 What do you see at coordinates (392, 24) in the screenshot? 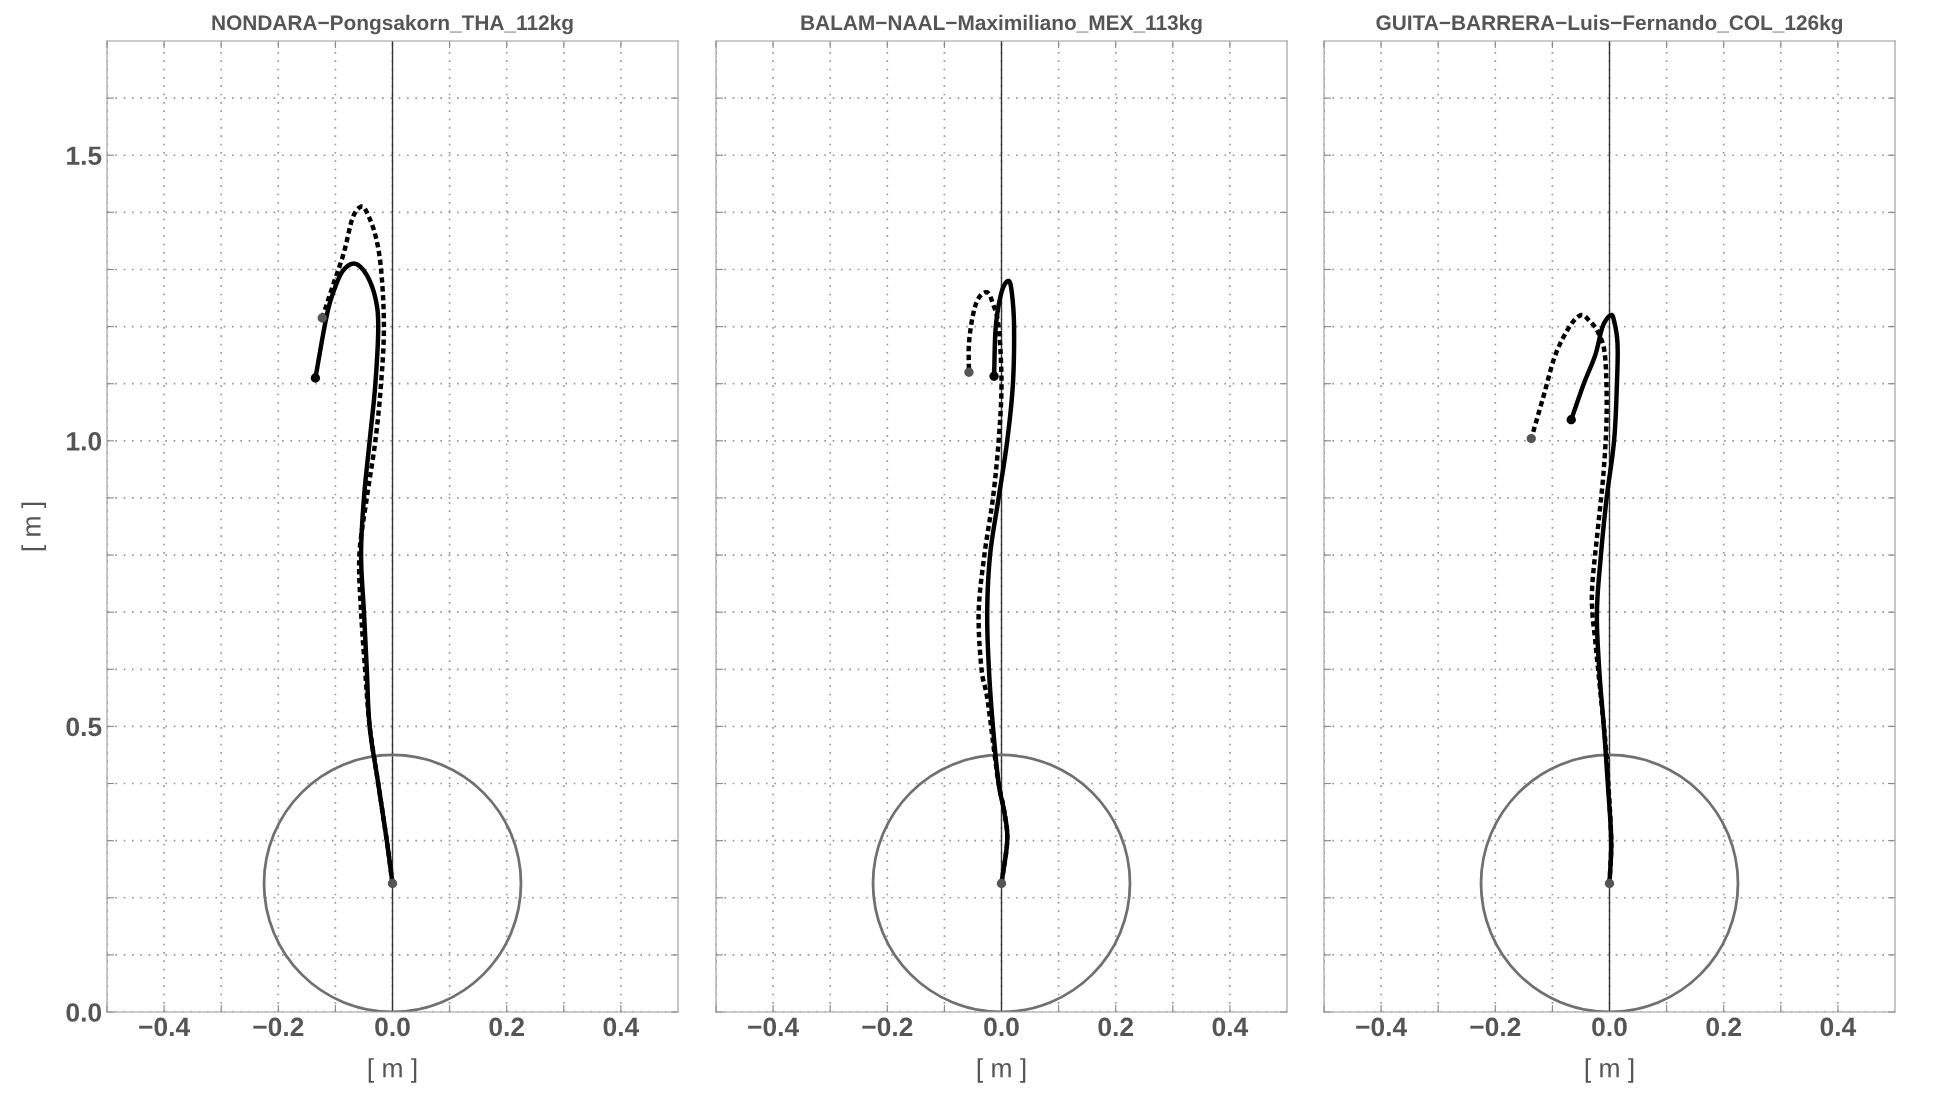
I see `chart-title: NONDARA−Pongsakorn_THA_112kg` at bounding box center [392, 24].